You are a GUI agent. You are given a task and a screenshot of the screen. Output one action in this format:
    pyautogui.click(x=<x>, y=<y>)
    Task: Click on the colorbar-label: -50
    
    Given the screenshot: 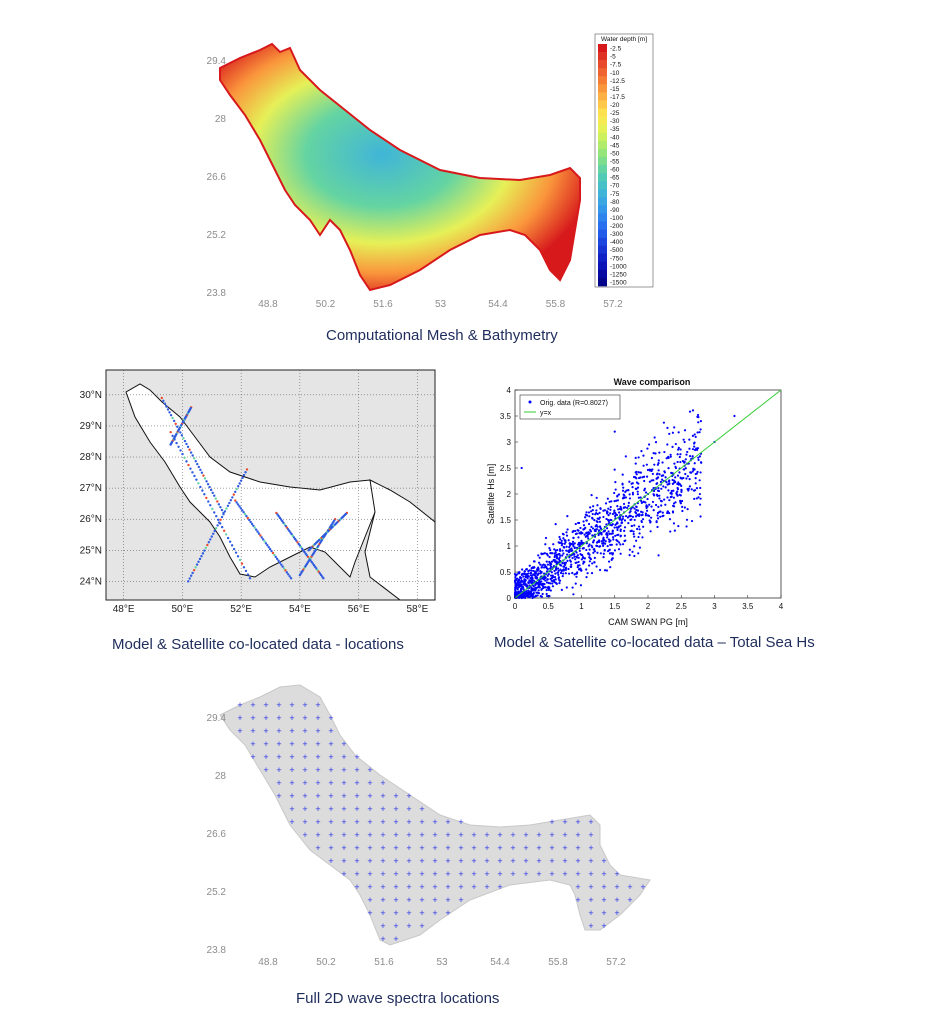 What is the action you would take?
    pyautogui.click(x=615, y=153)
    